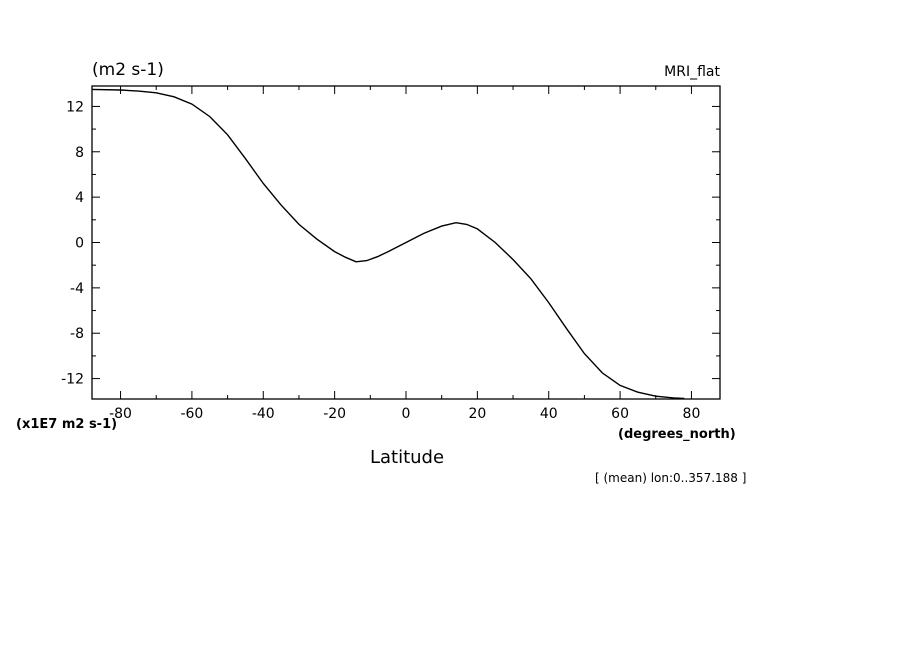  What do you see at coordinates (72, 243) in the screenshot?
I see `y-tick-labels: -12 -8 -4 0 4 8 12` at bounding box center [72, 243].